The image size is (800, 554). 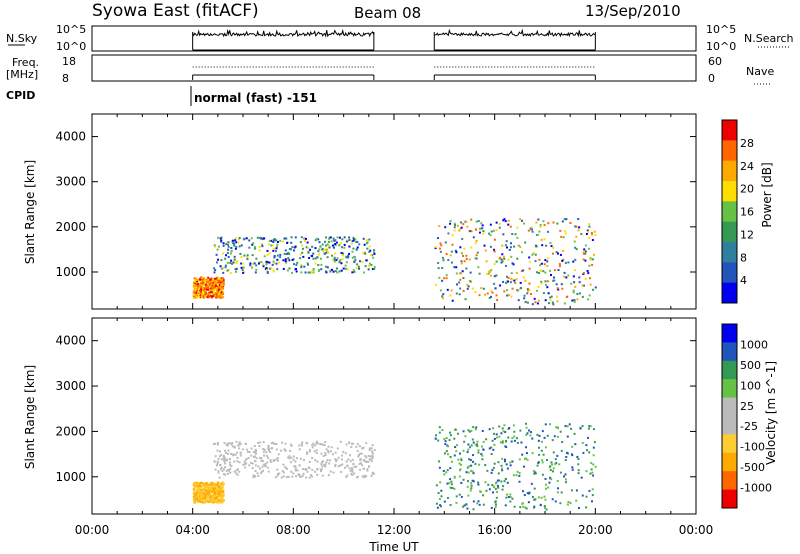 What do you see at coordinates (756, 488) in the screenshot?
I see `colorbar-tick-label: -1000` at bounding box center [756, 488].